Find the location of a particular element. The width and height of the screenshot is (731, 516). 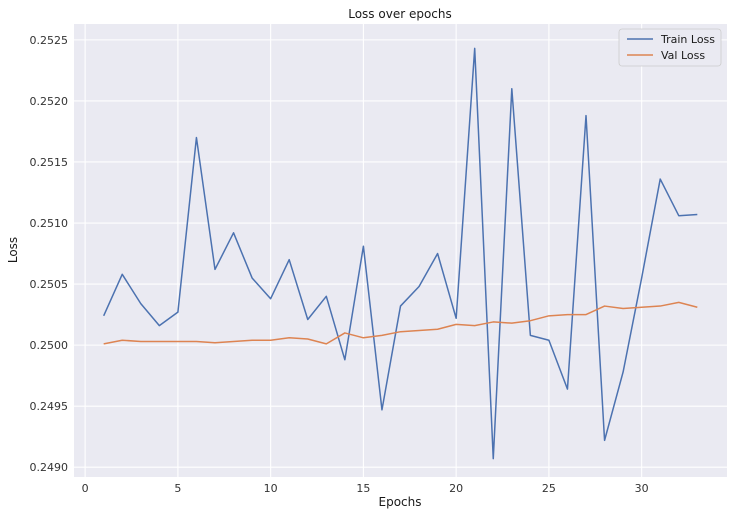

y-tick-label: 0.2500 is located at coordinates (49, 345).